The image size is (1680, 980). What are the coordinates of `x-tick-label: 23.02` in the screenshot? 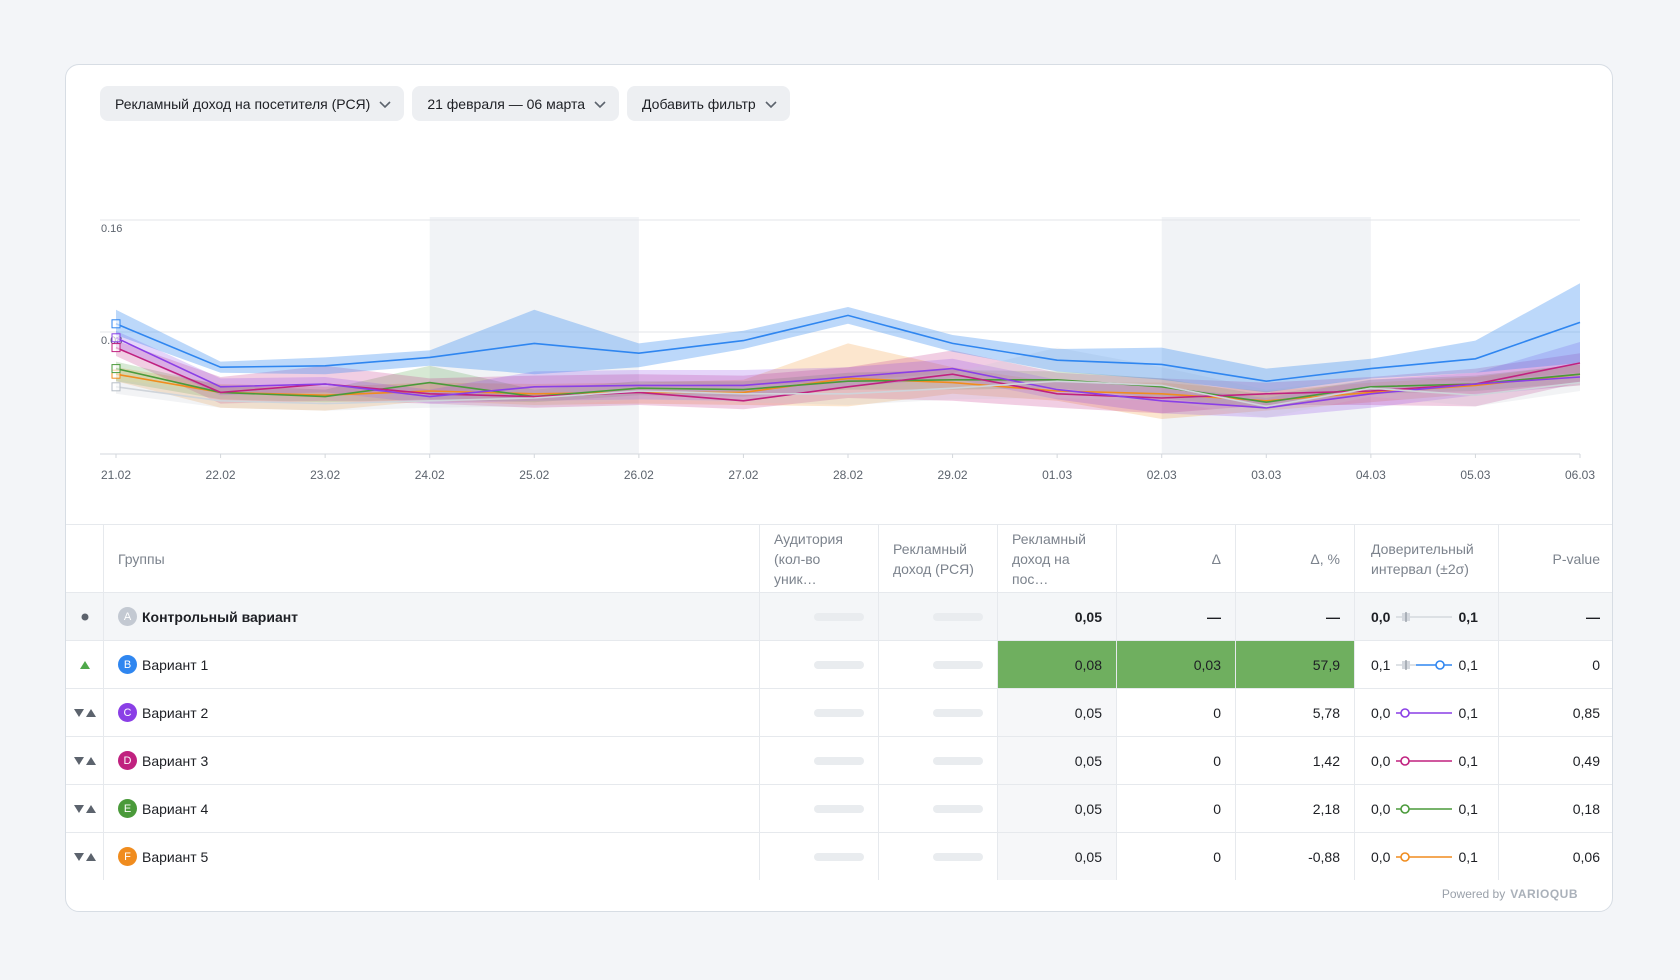 It's located at (325, 475).